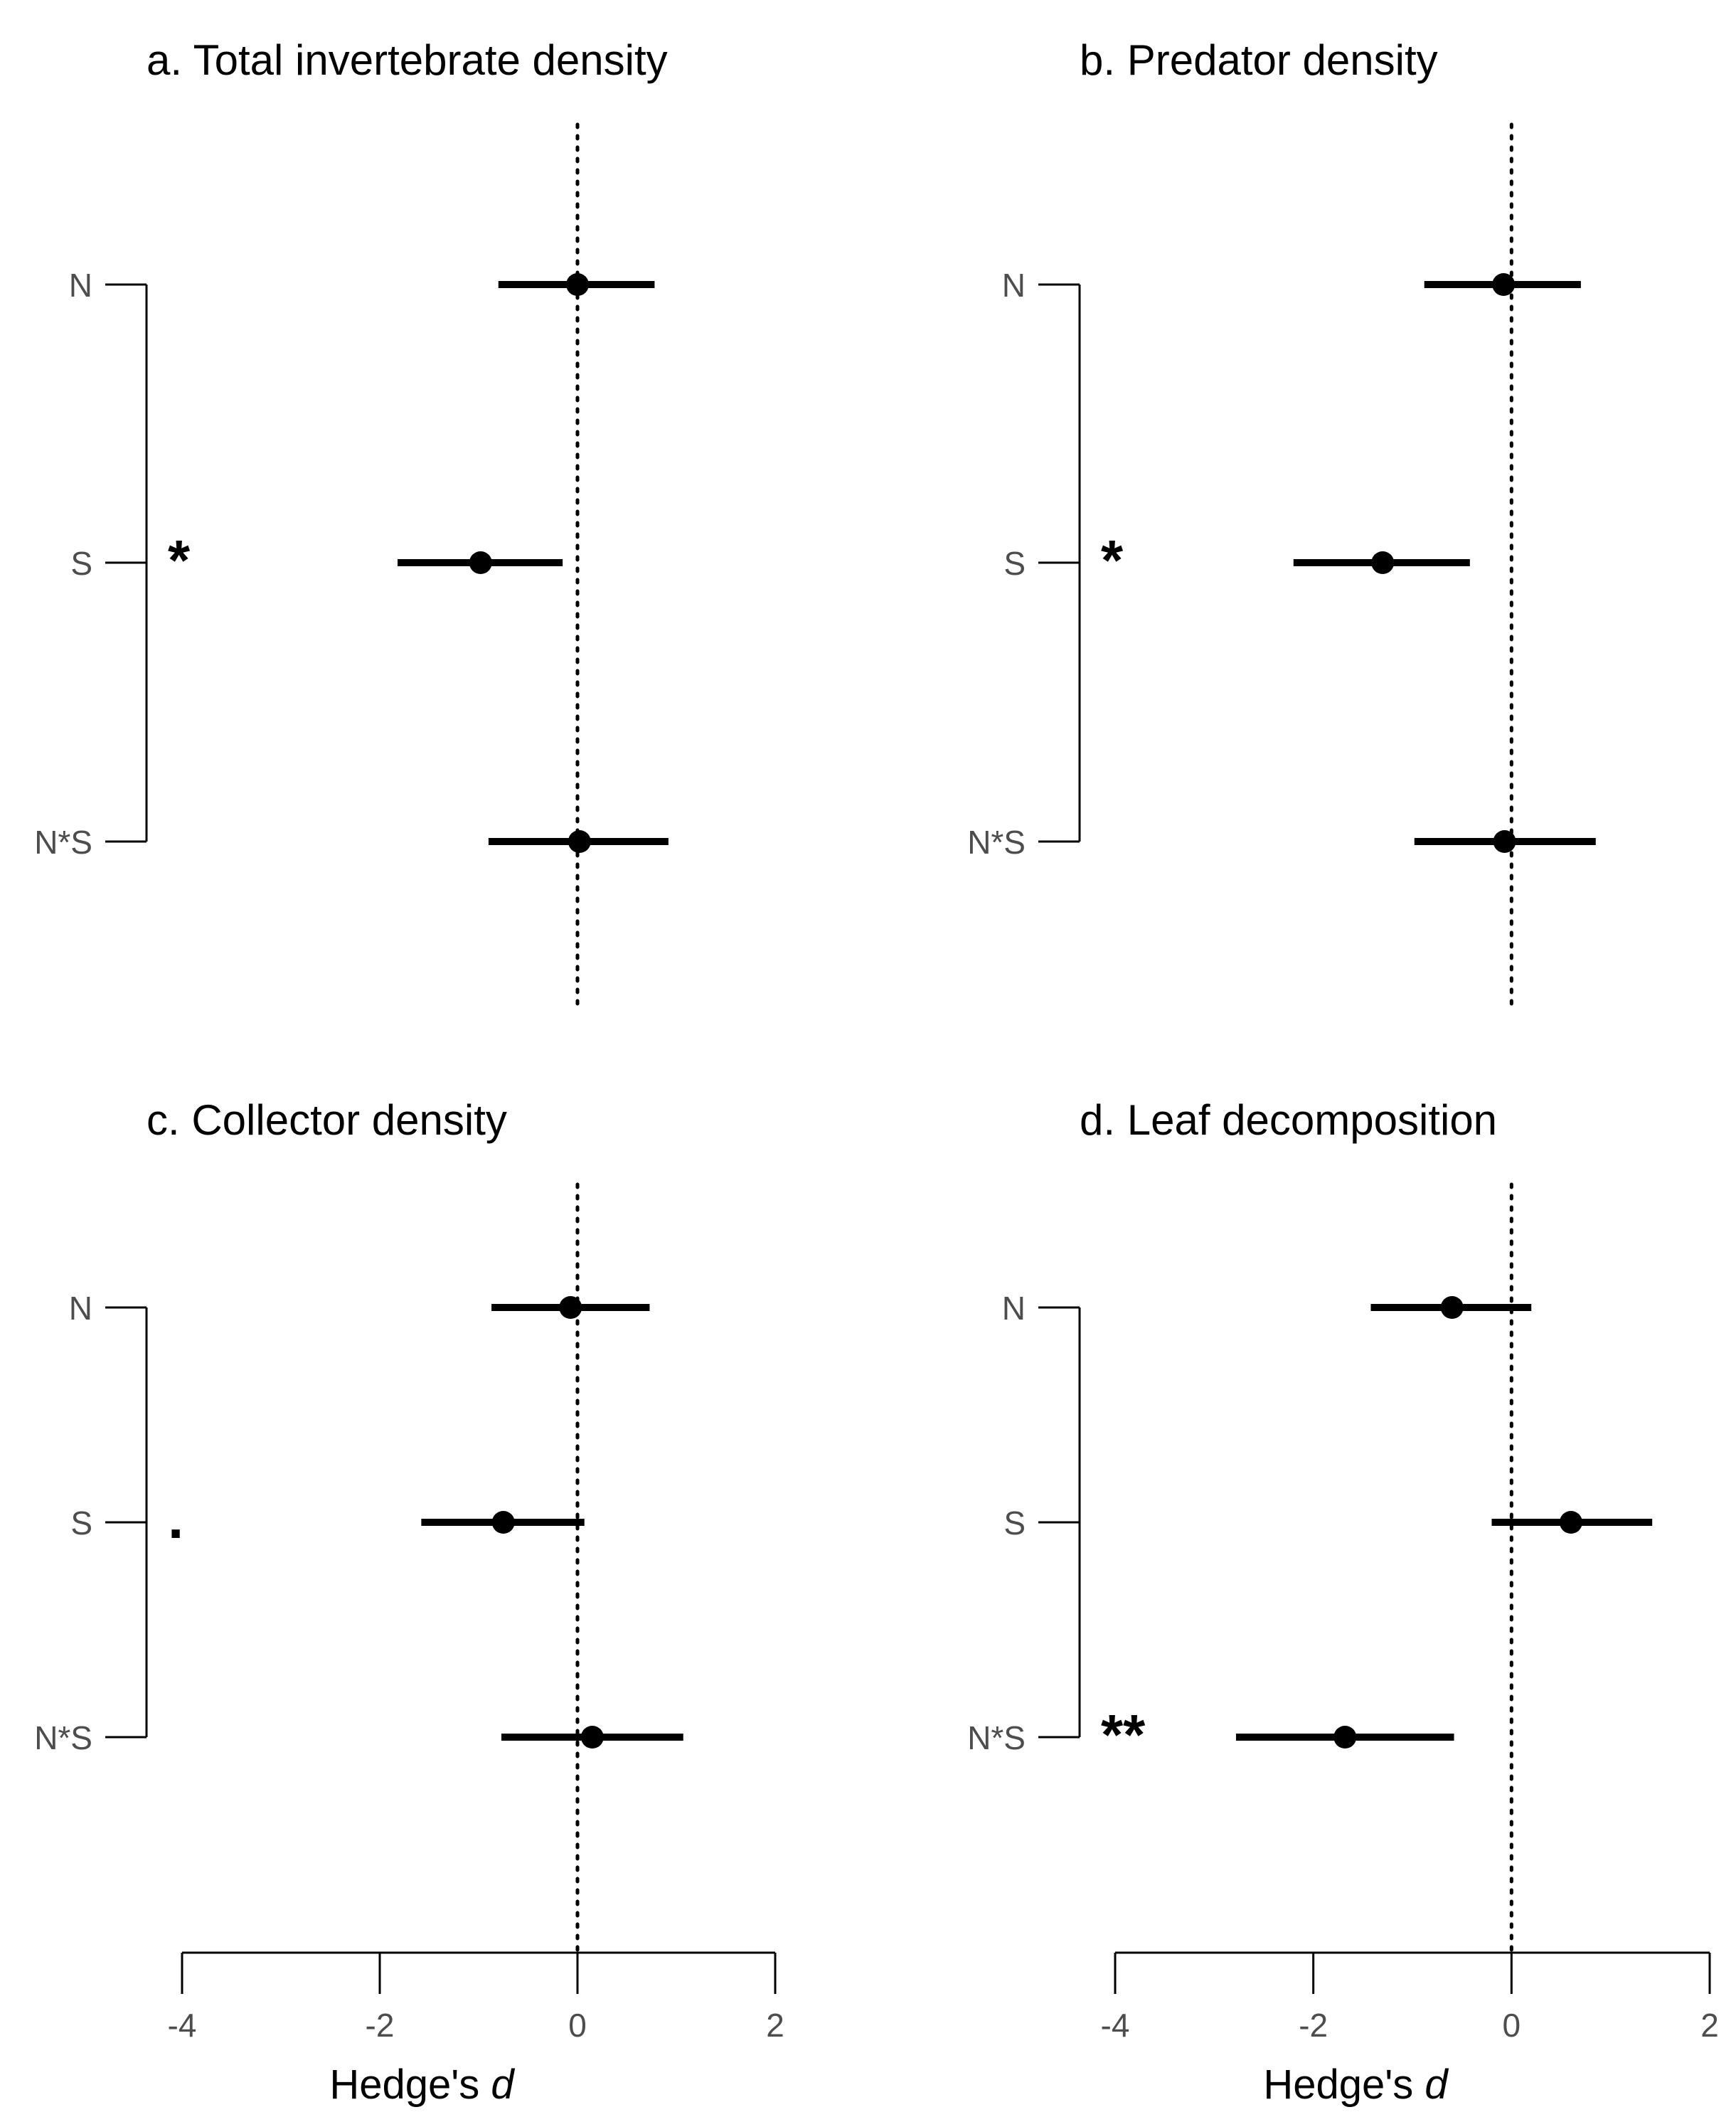  I want to click on x-axis-d: -4 -2 0 2 Hedge's d, so click(1410, 2029).